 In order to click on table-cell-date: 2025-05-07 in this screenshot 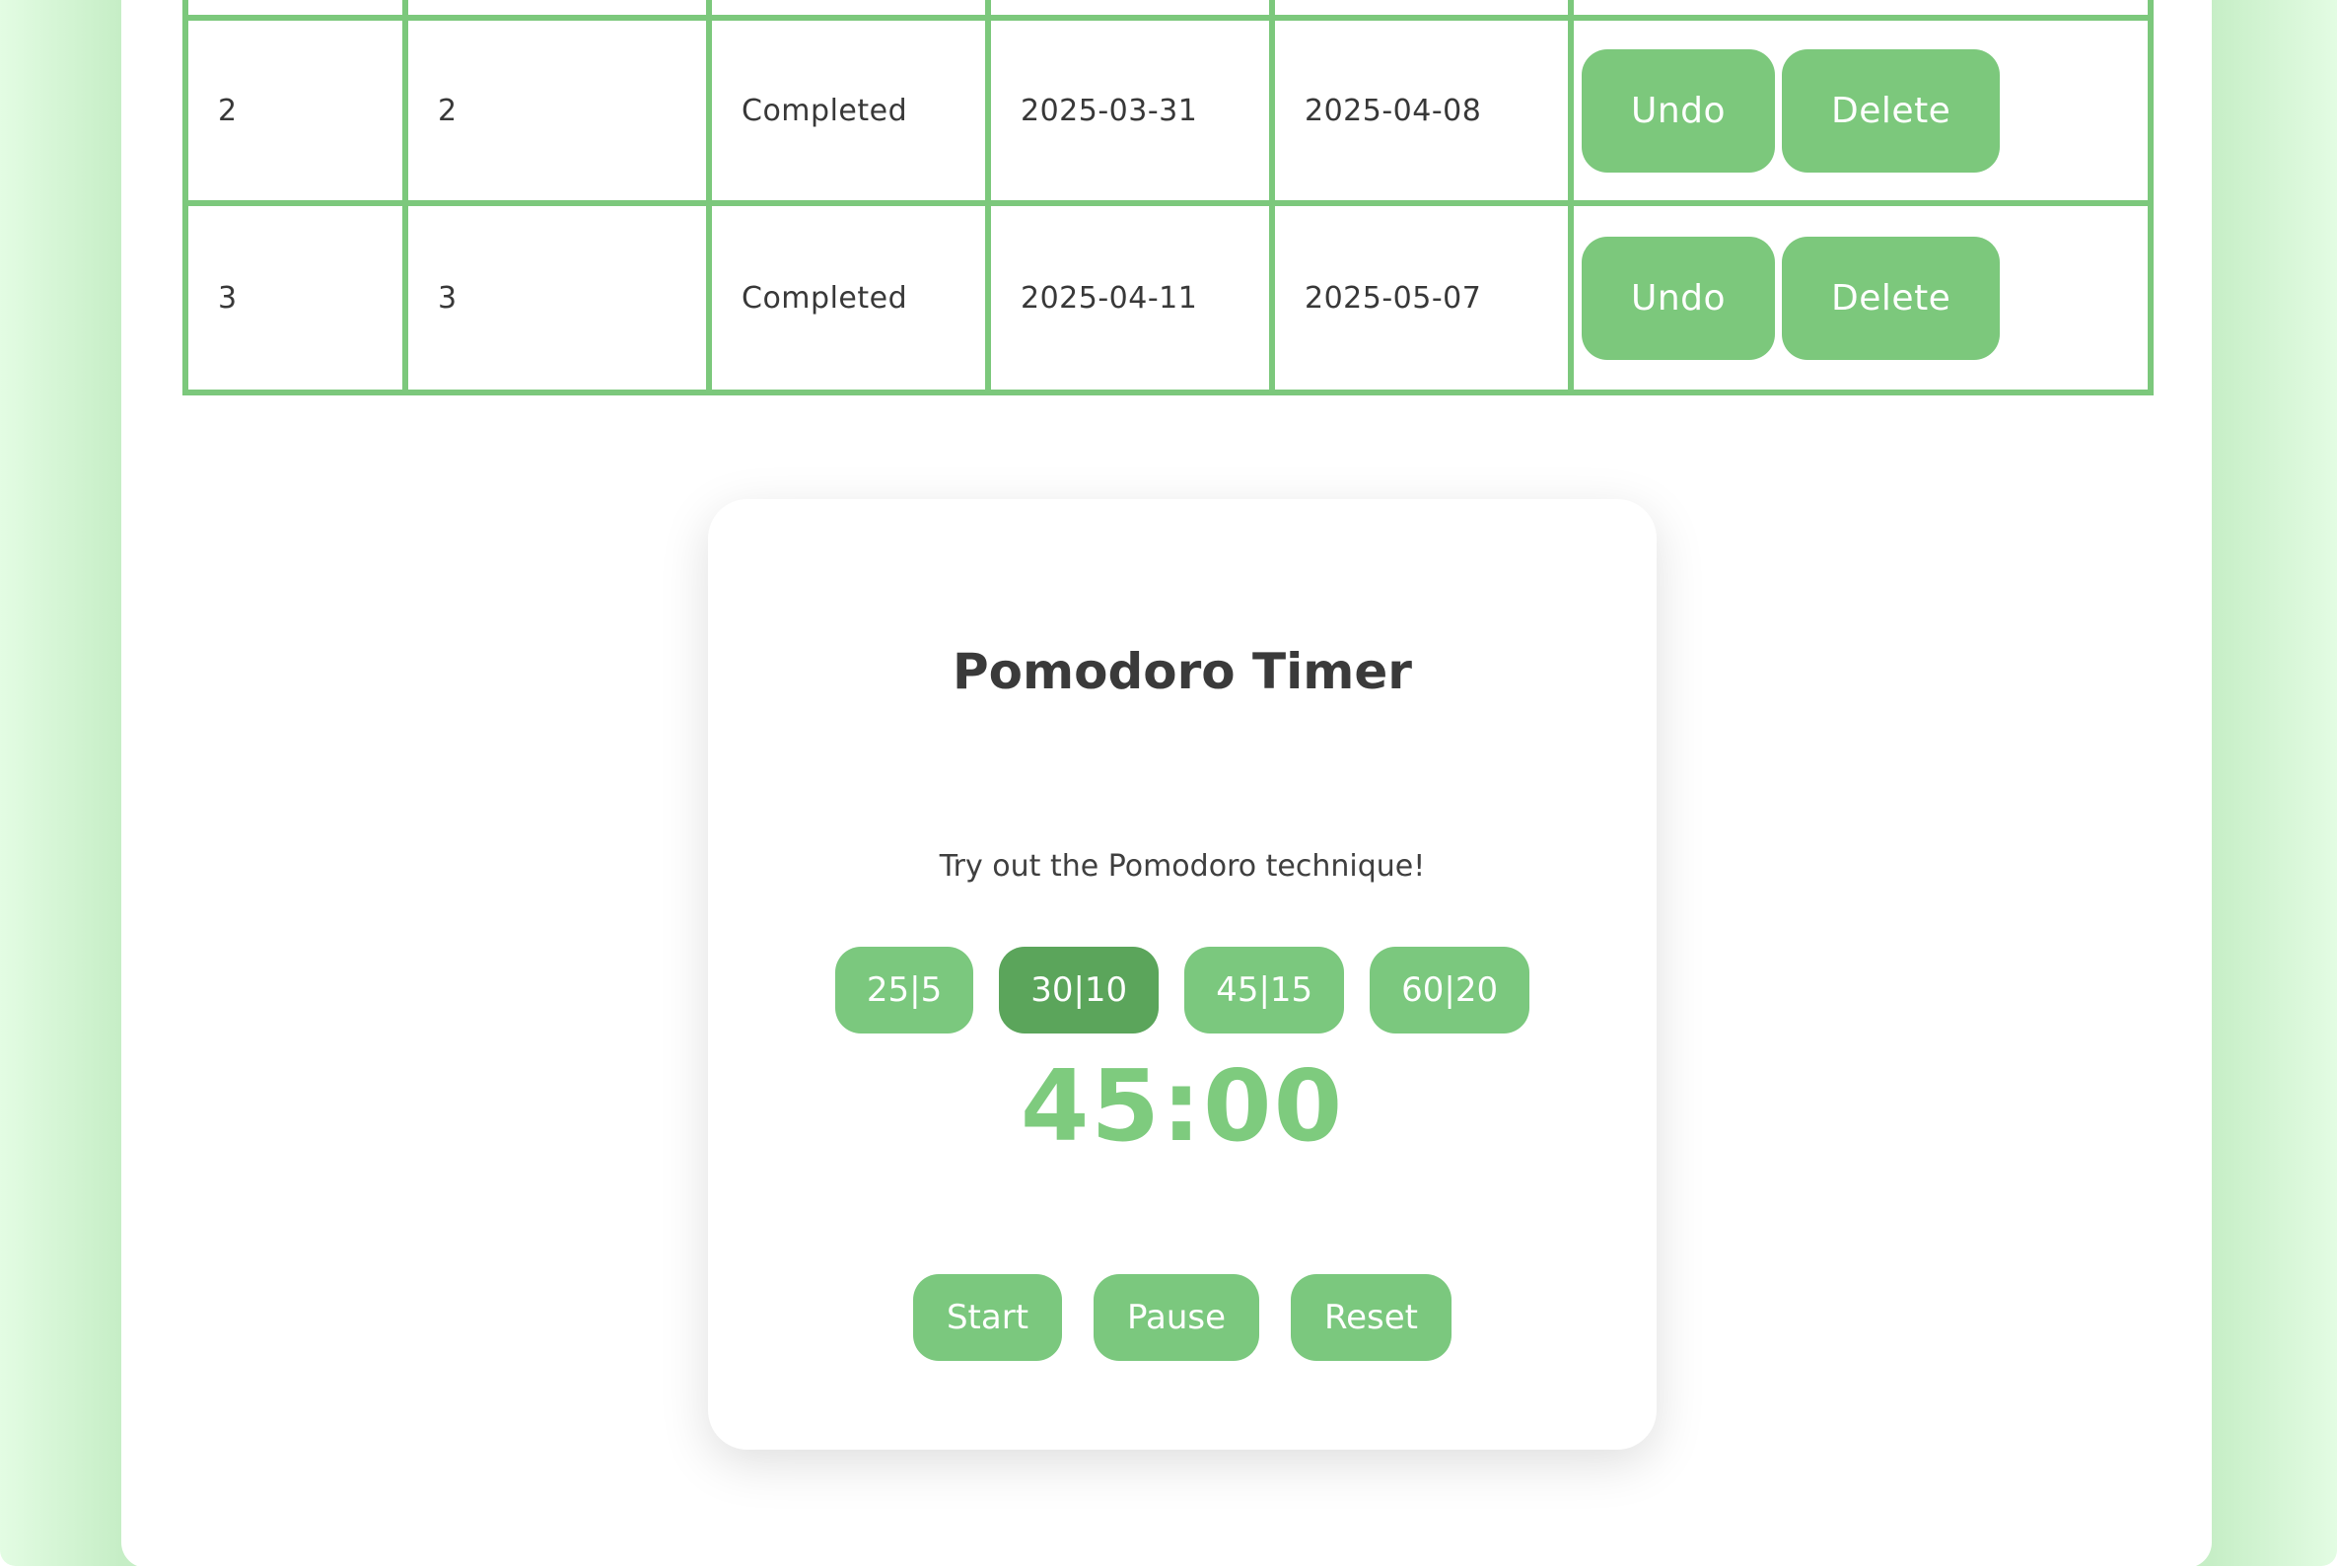, I will do `click(1421, 298)`.